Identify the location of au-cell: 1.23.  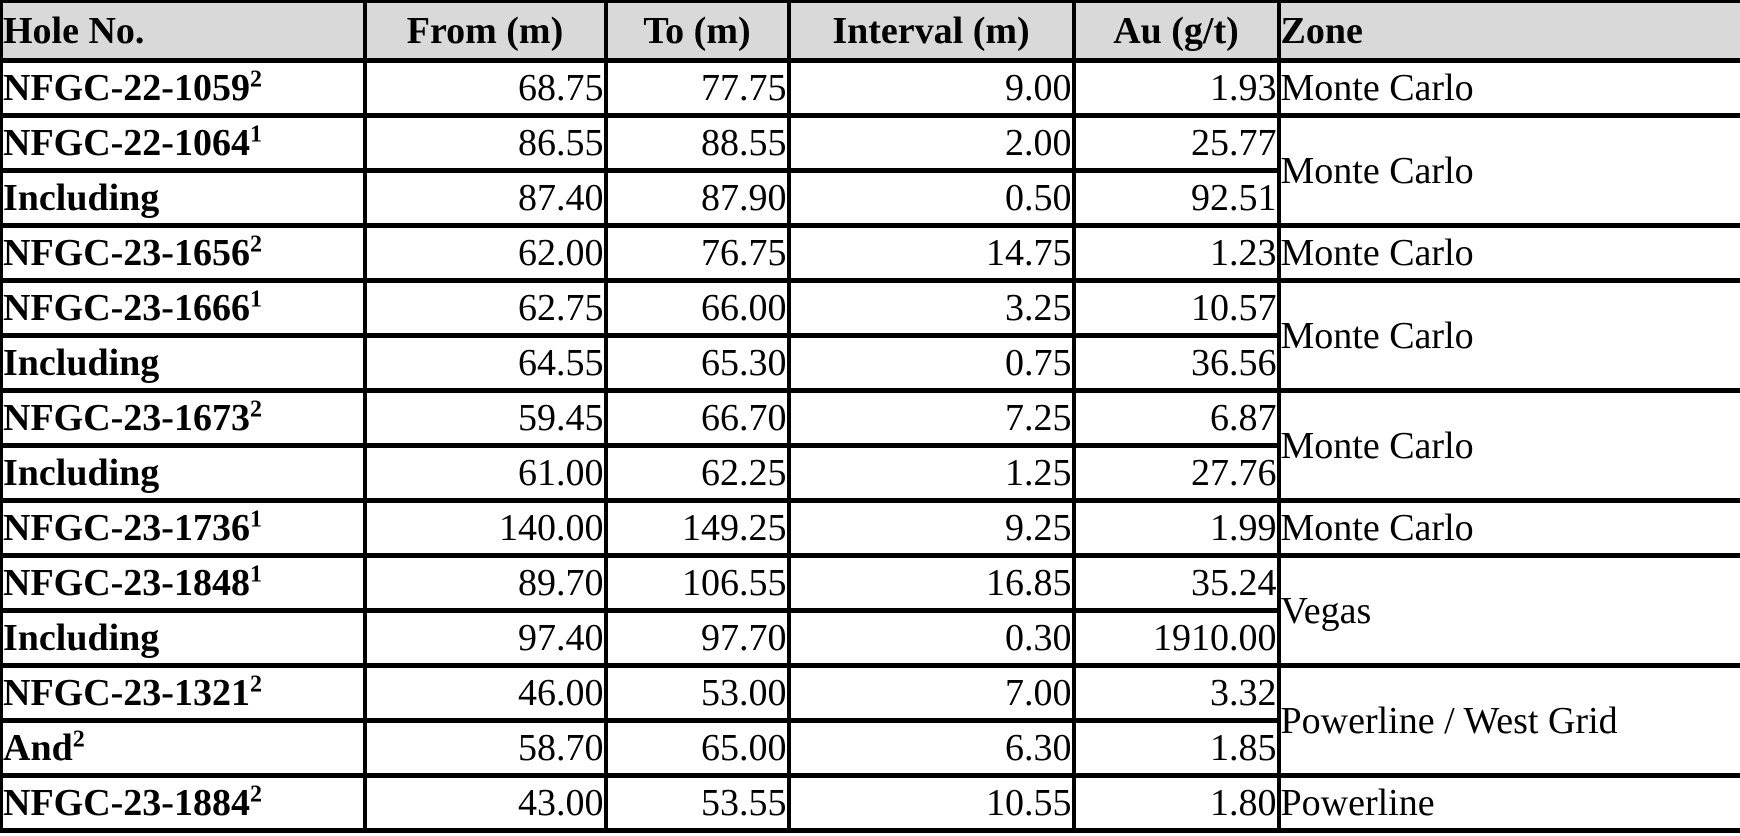
(1176, 253).